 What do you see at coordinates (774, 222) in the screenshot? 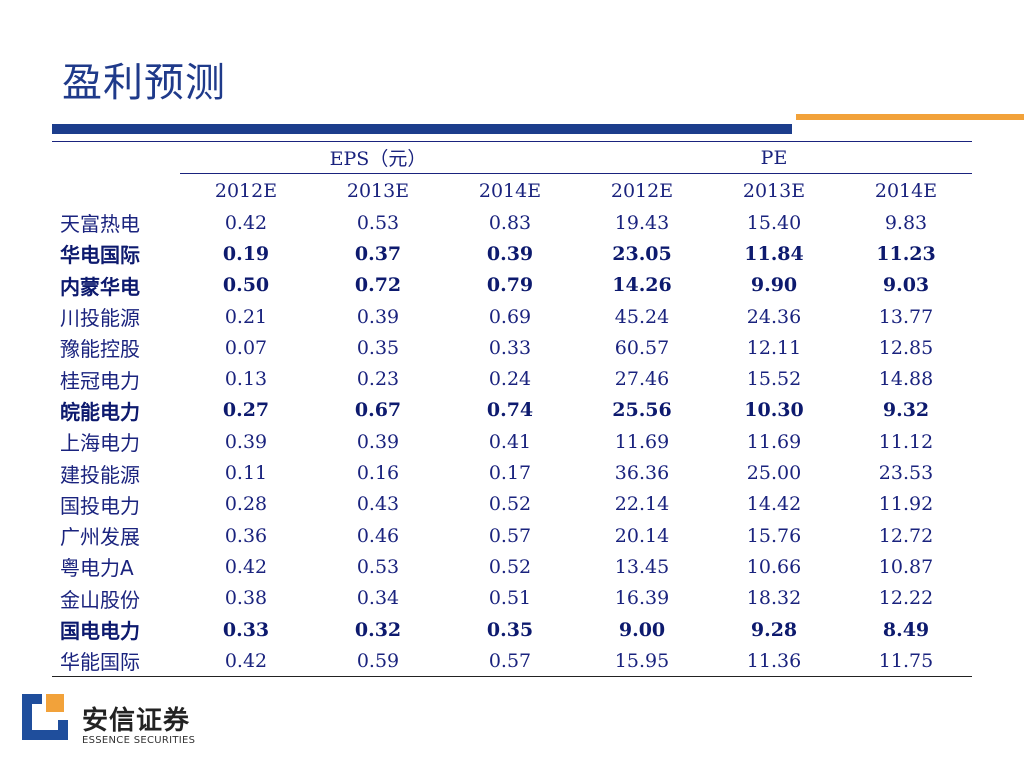
I see `pe-value-cell: 15.40` at bounding box center [774, 222].